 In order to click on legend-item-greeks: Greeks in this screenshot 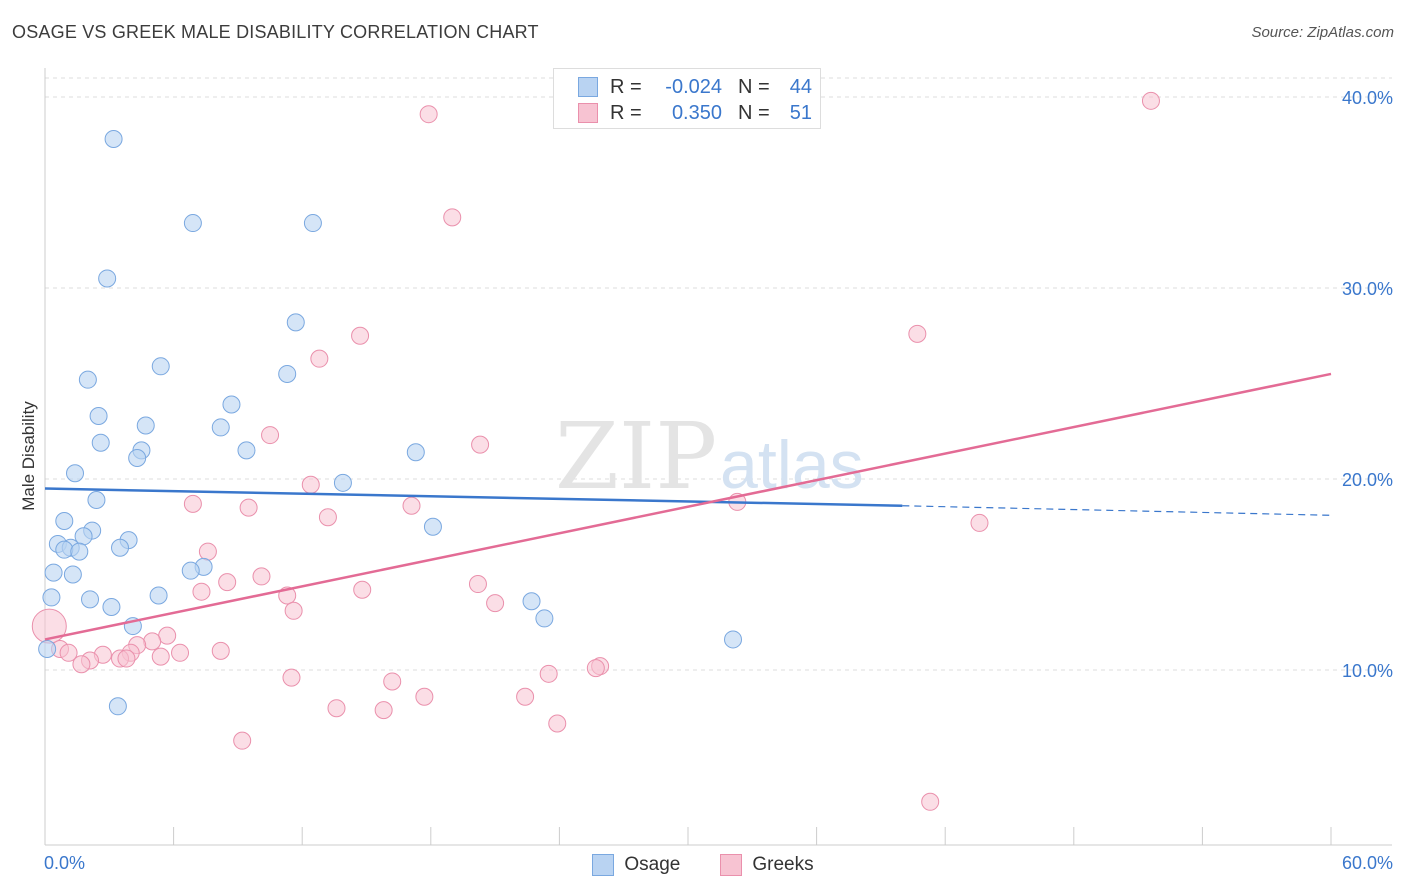, I will do `click(767, 865)`.